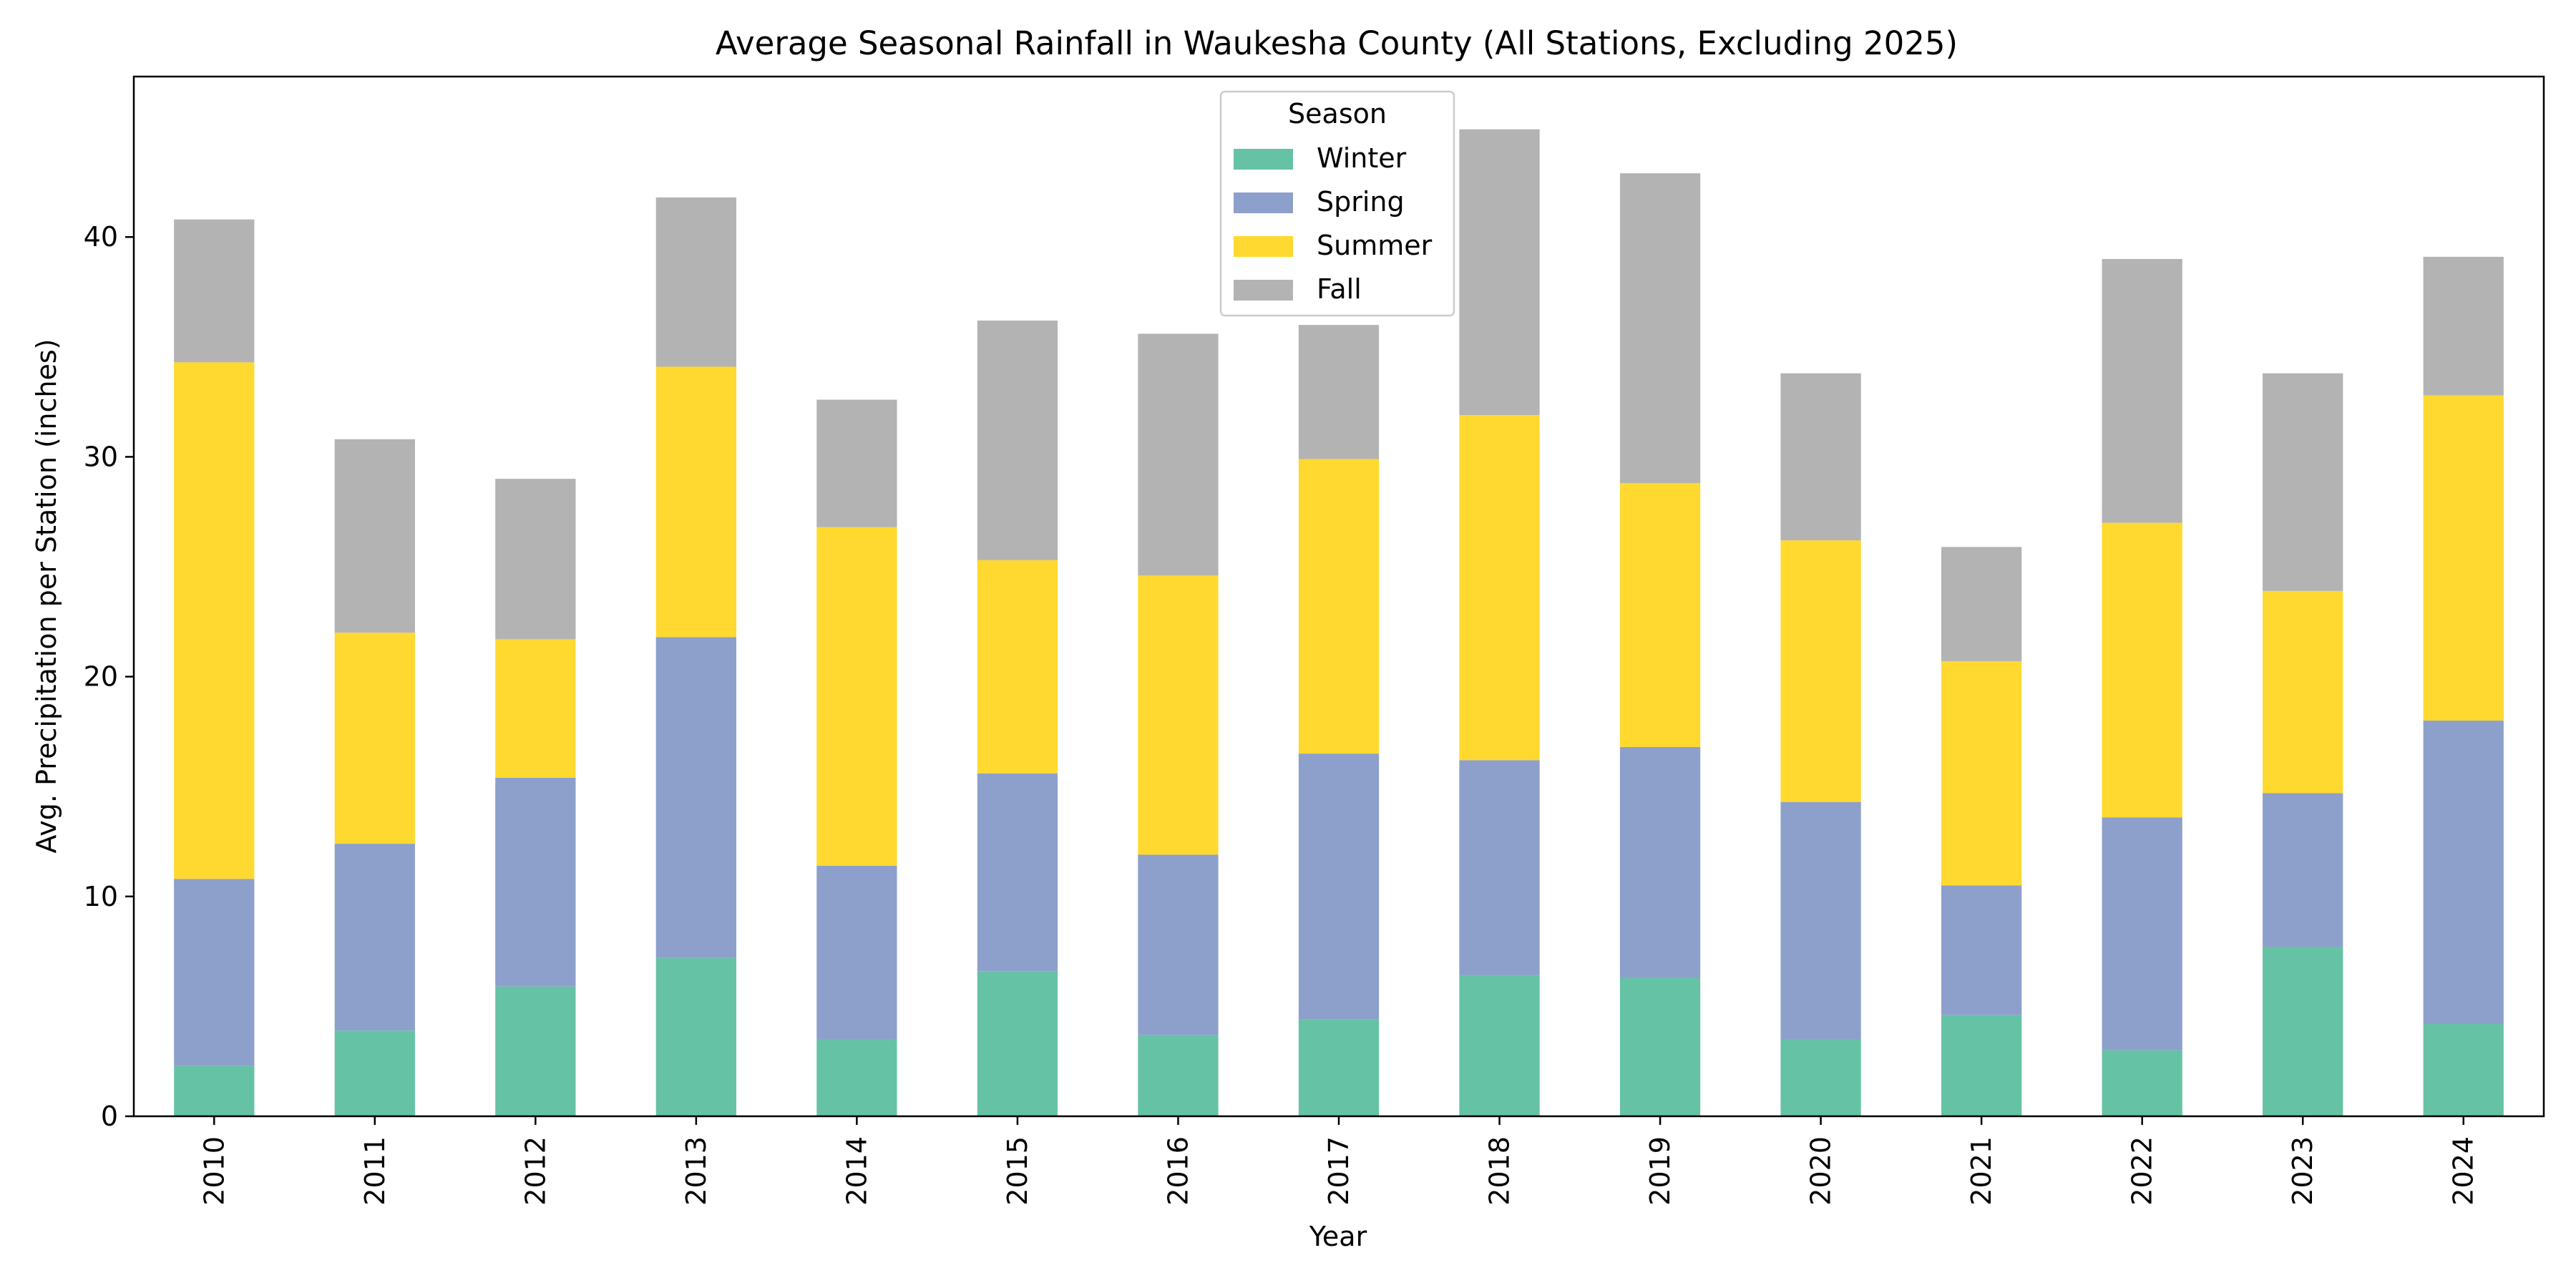  What do you see at coordinates (214, 1090) in the screenshot?
I see `bar-segment-winter-2010` at bounding box center [214, 1090].